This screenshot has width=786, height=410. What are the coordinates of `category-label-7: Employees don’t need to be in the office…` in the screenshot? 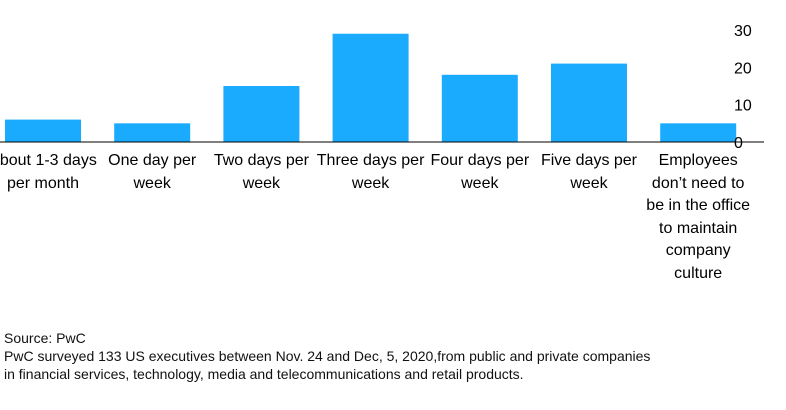 It's located at (698, 217).